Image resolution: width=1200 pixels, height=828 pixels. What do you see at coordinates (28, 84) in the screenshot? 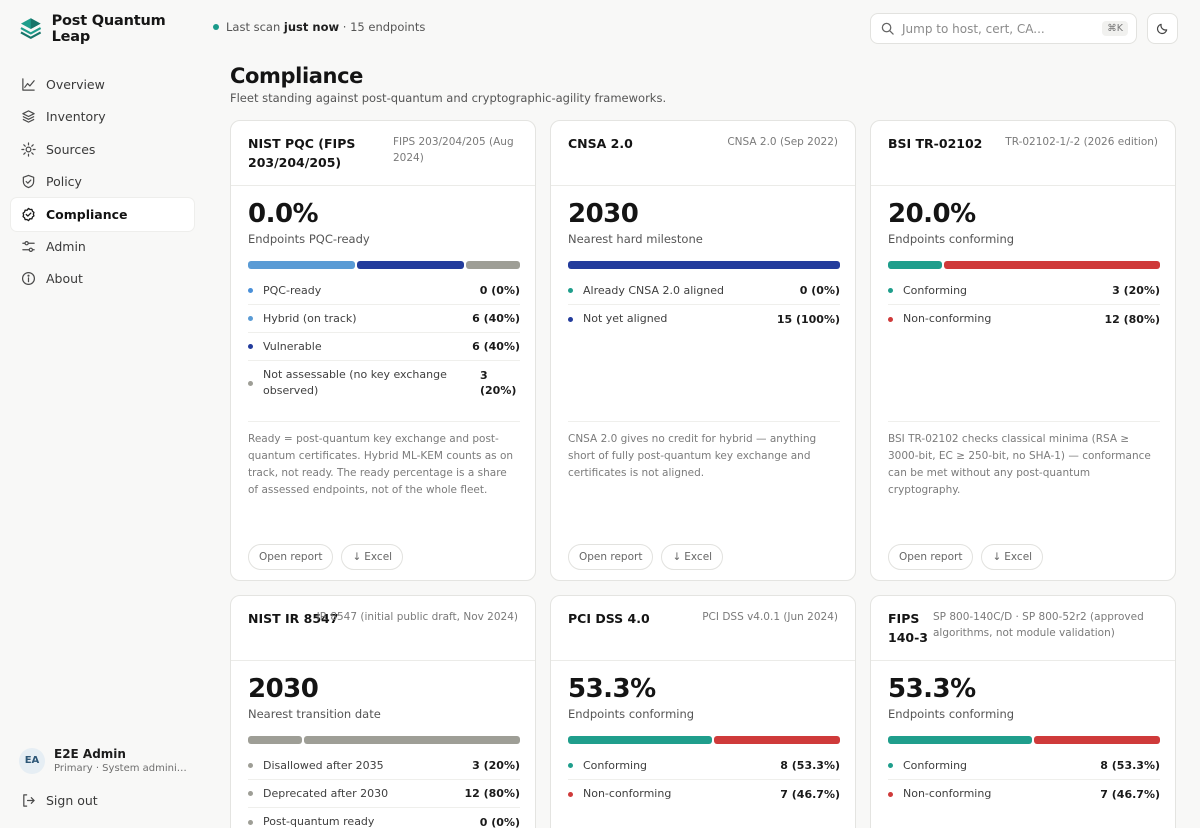
I see `chart-line-icon` at bounding box center [28, 84].